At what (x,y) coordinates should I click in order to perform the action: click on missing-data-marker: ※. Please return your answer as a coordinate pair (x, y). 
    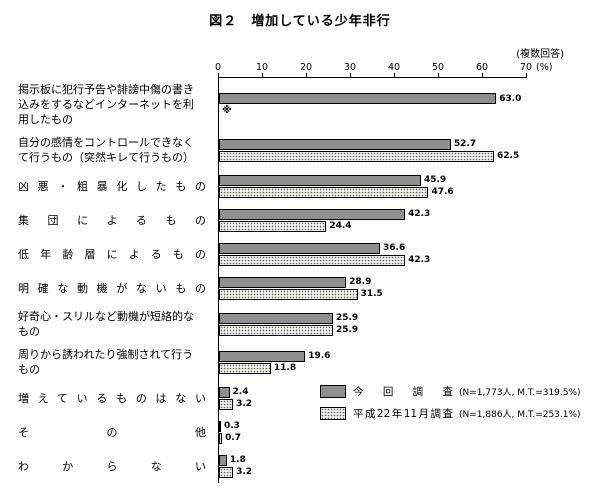
    Looking at the image, I should click on (227, 110).